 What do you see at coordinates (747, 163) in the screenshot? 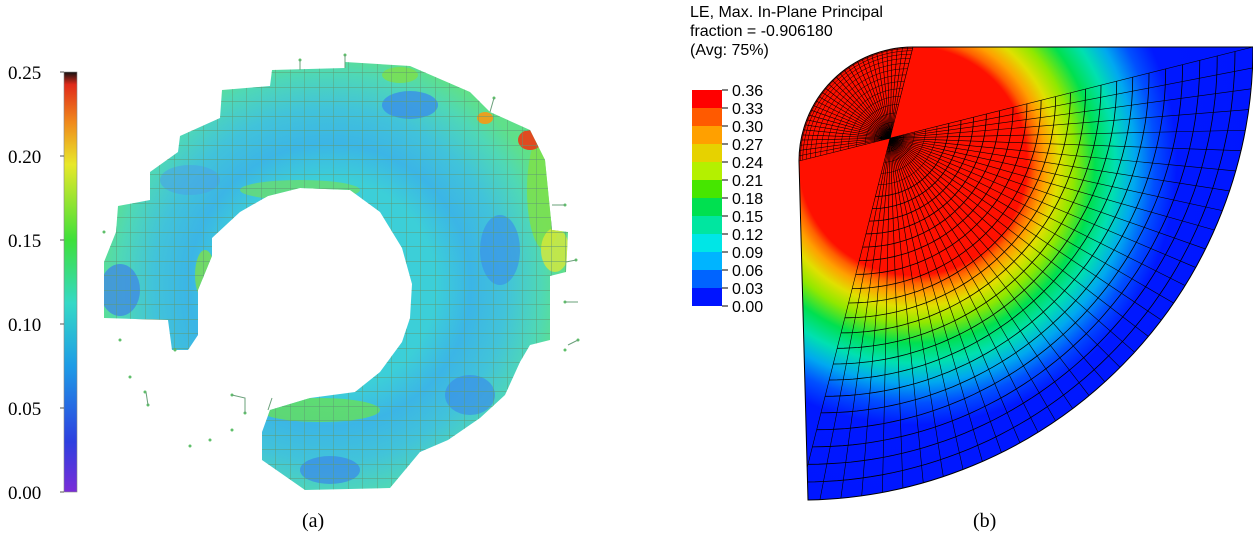
I see `legend-value-label: 0.24` at bounding box center [747, 163].